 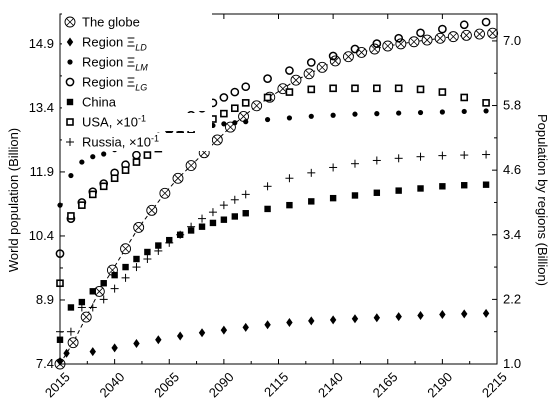 I want to click on y-right-tick-label: 2.2, so click(x=512, y=298).